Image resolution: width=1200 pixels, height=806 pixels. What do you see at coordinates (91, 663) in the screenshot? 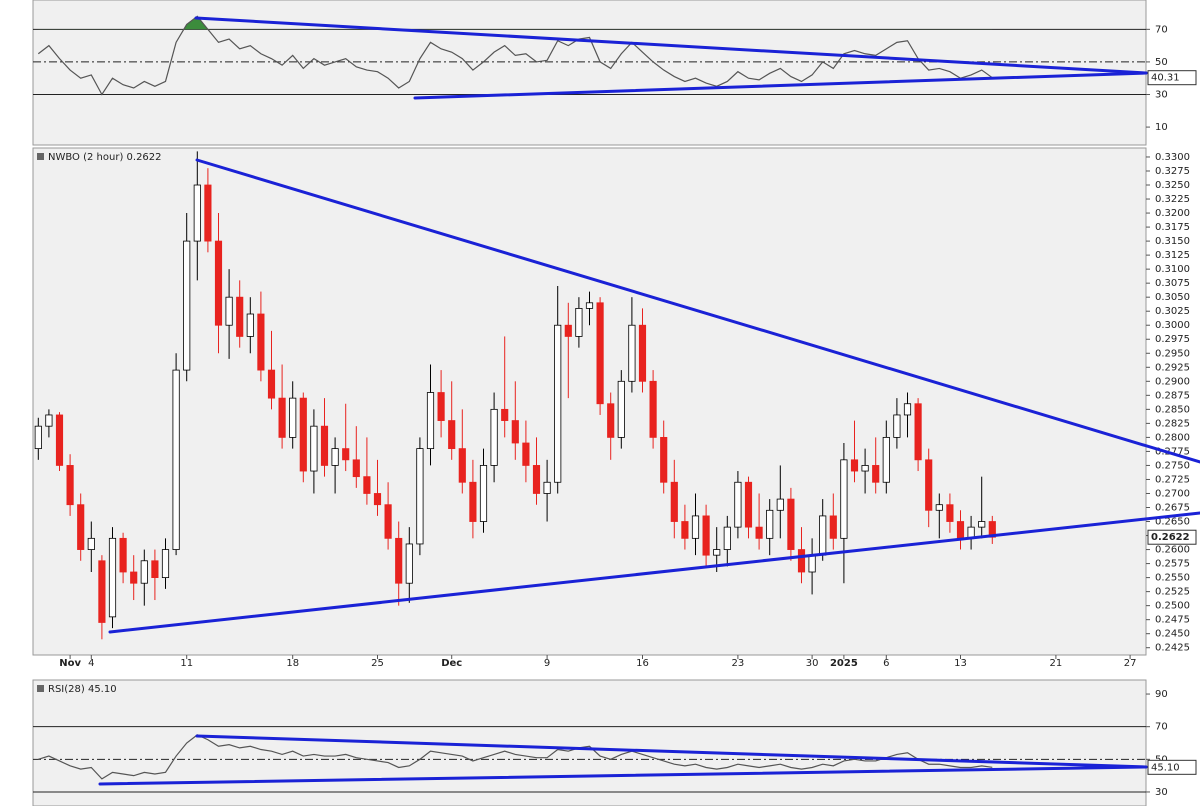
I see `x-tick-label: 4` at bounding box center [91, 663].